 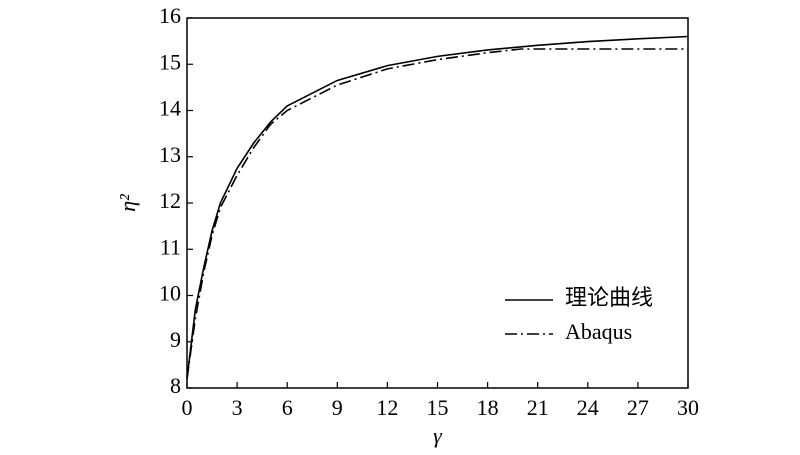 I want to click on y-tick-label: 13, so click(x=170, y=154).